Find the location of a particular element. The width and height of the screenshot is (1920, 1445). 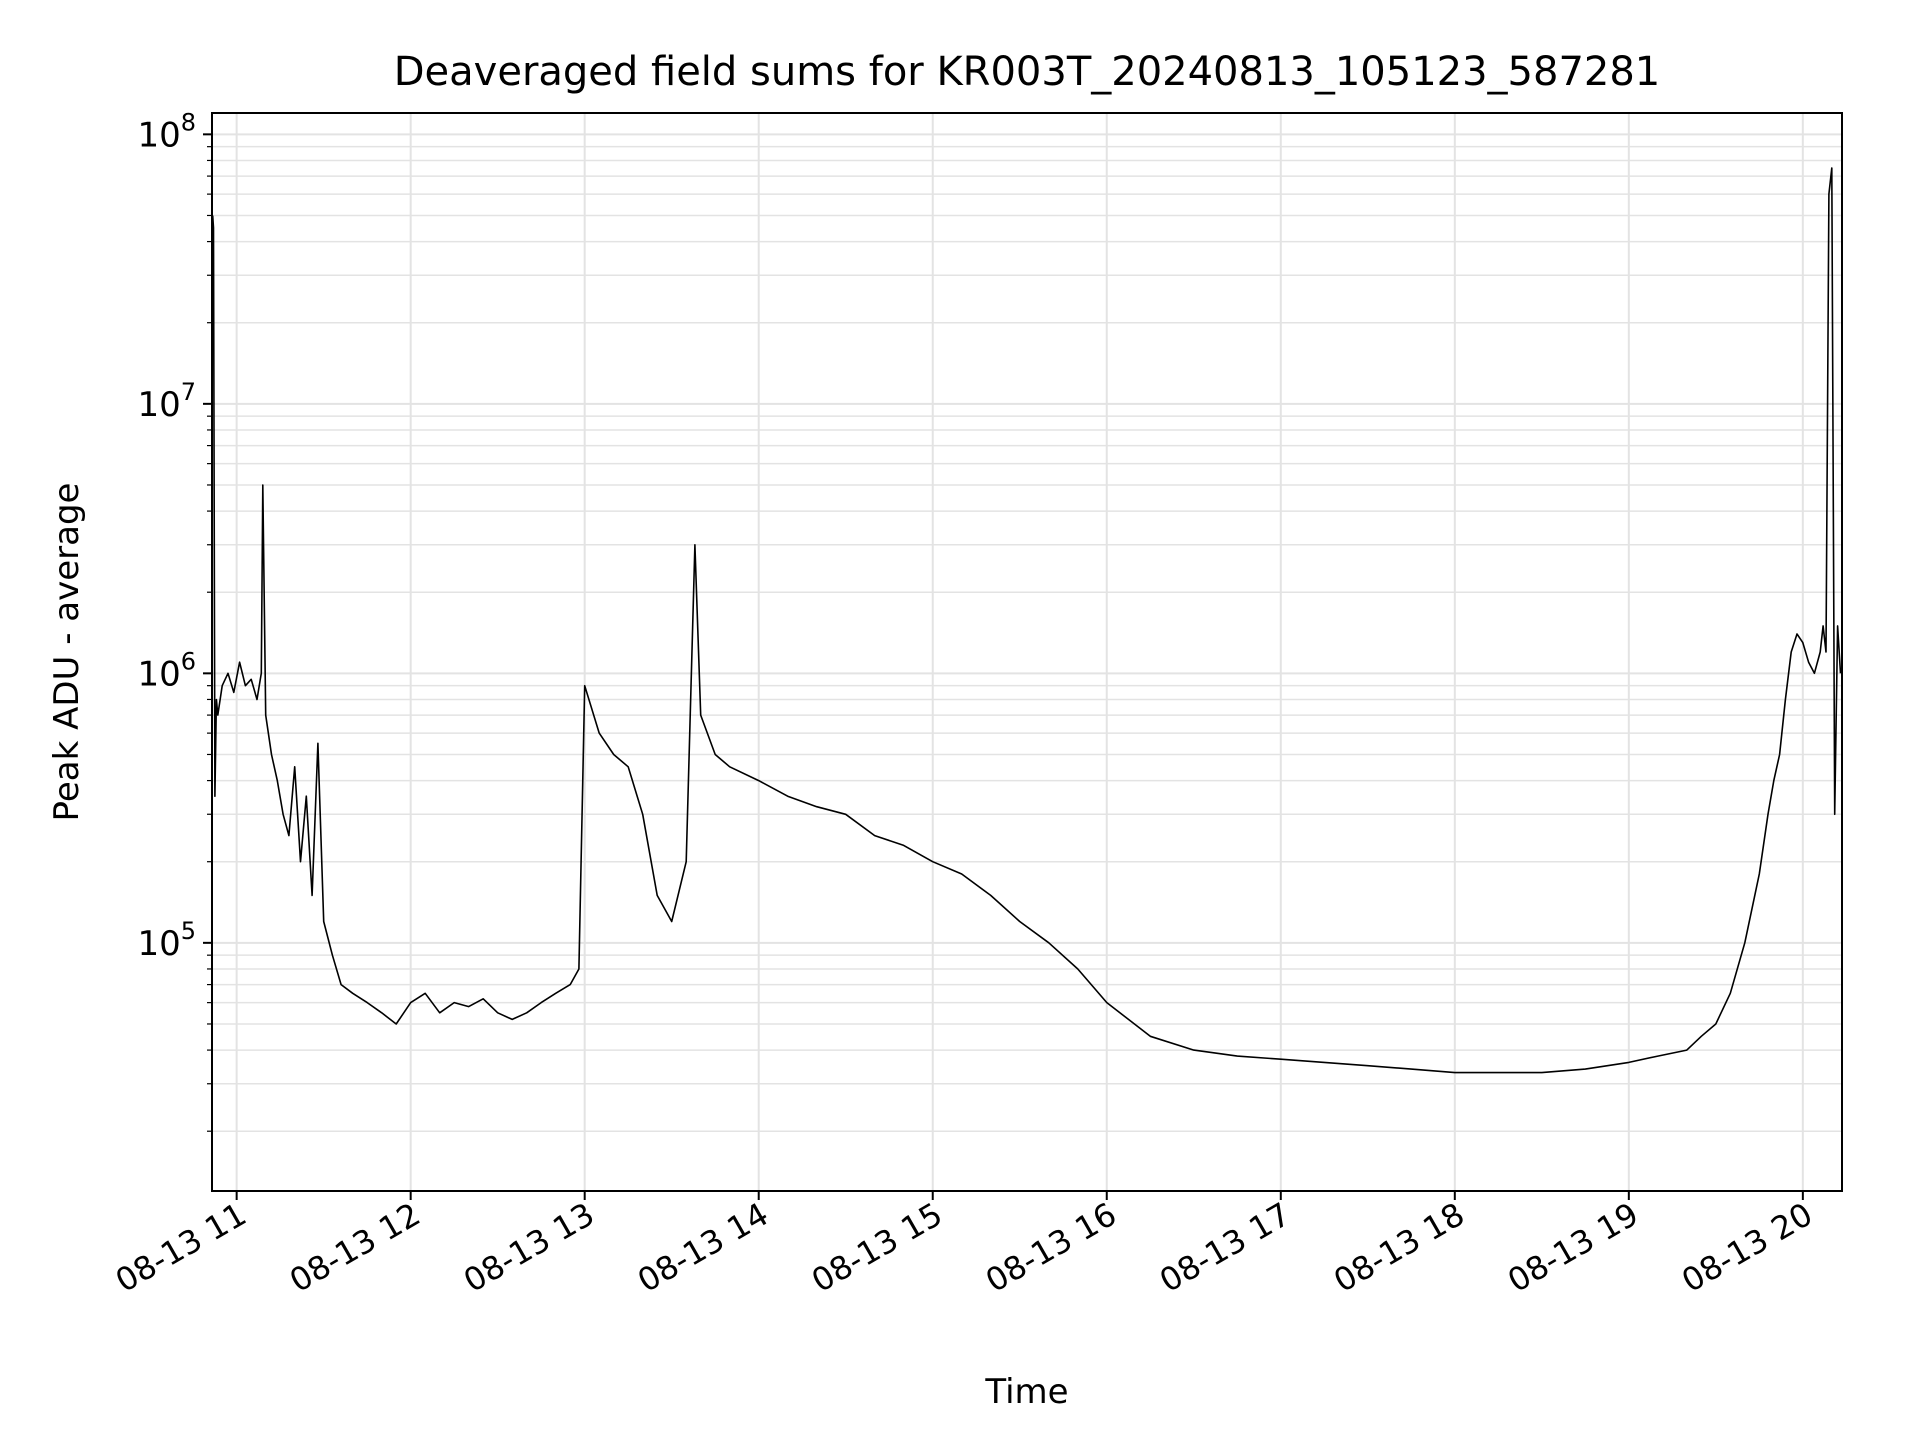

y-tick-label: 10⁷ is located at coordinates (166, 401).